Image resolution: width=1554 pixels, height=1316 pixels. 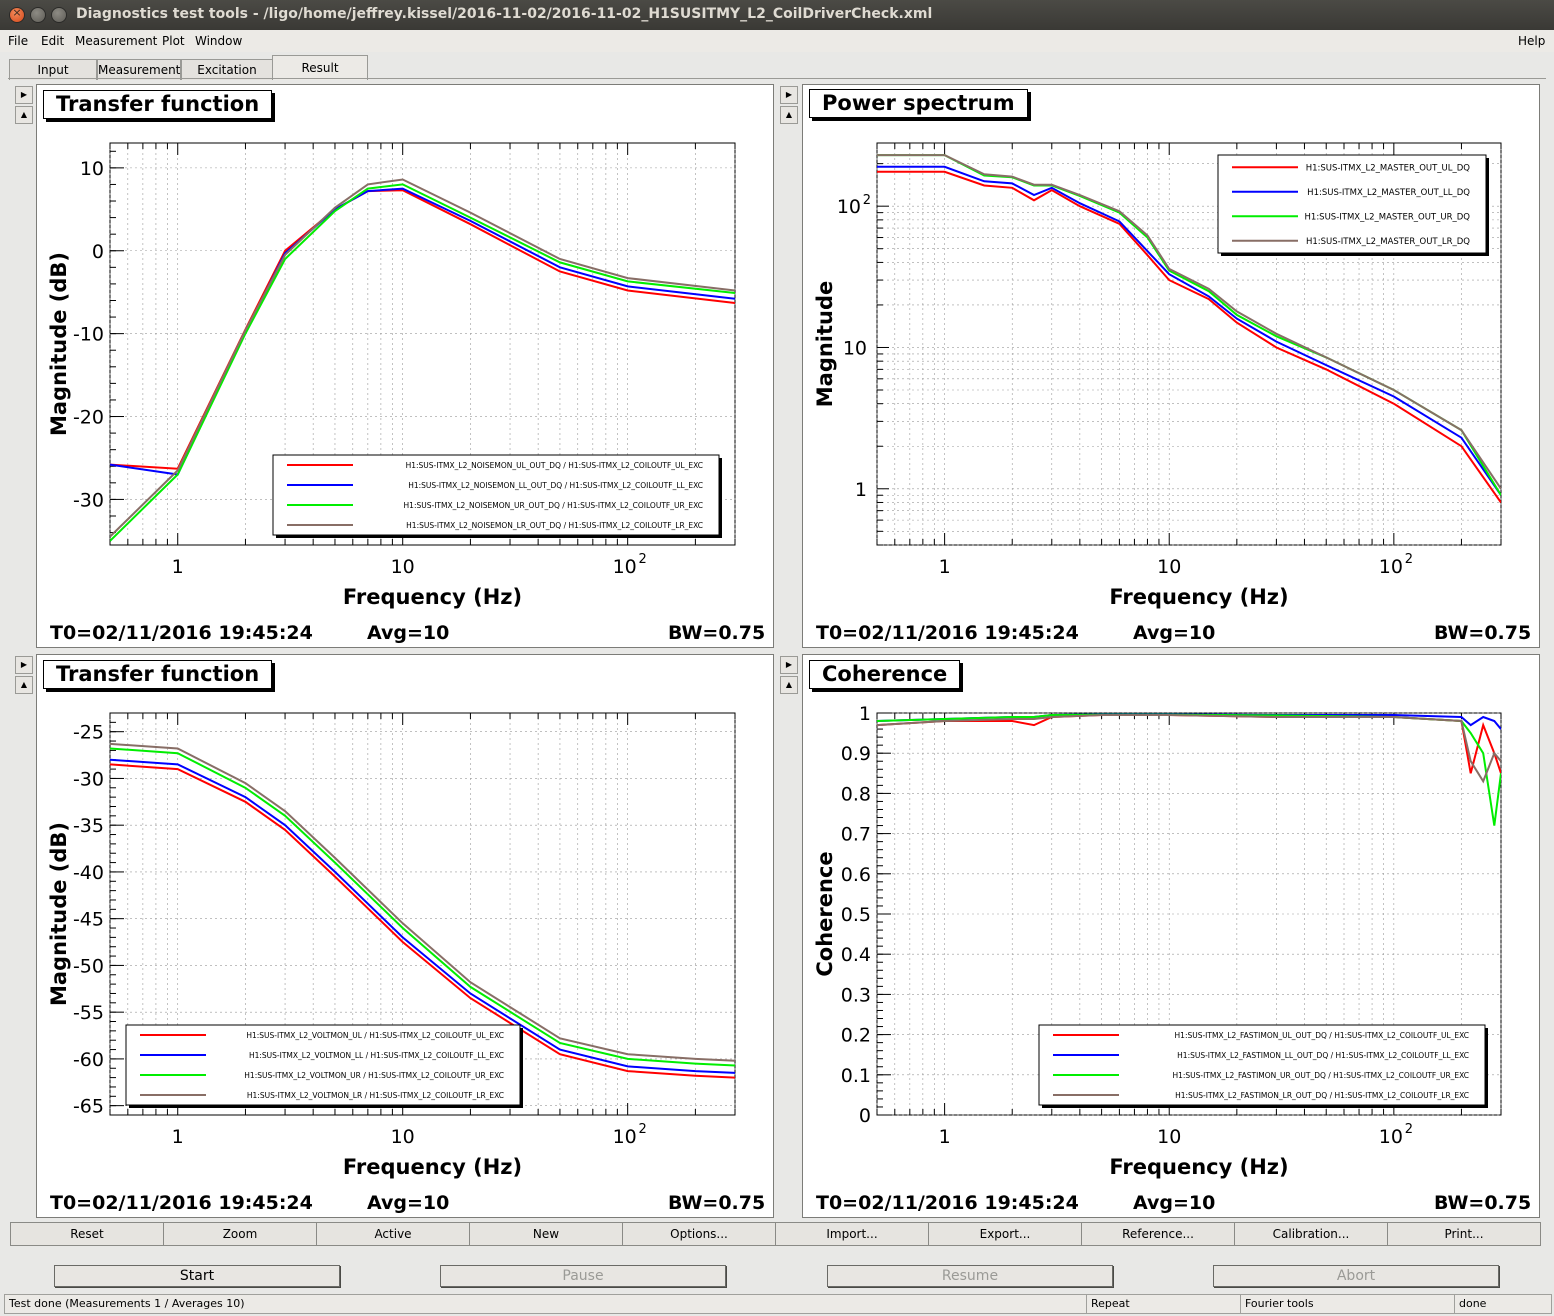 What do you see at coordinates (59, 15) in the screenshot?
I see `maximize-window-button` at bounding box center [59, 15].